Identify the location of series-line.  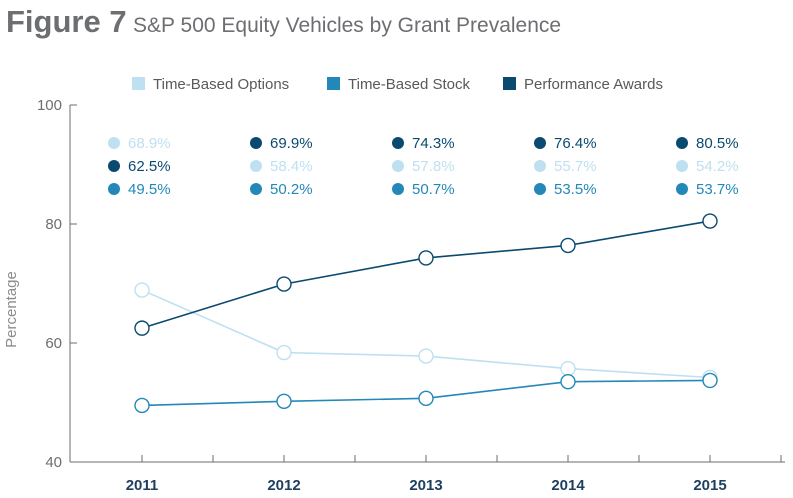
(426, 334).